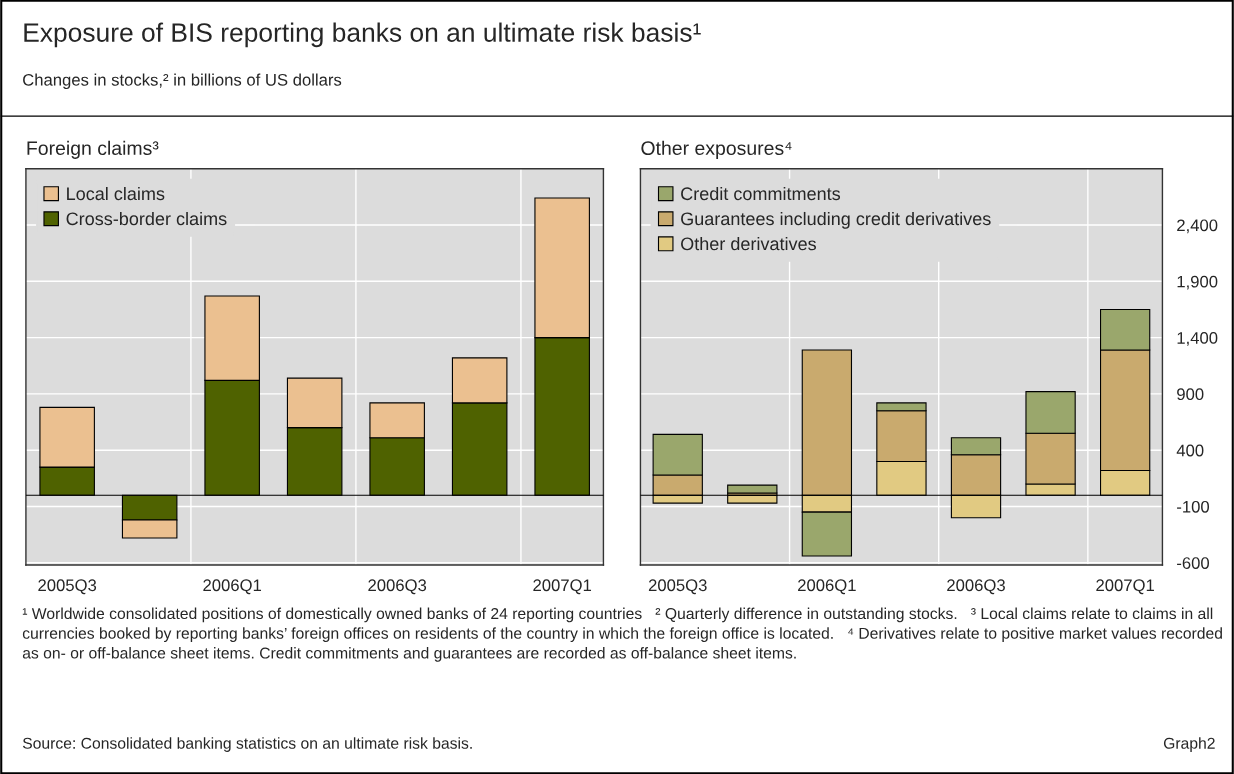 The height and width of the screenshot is (774, 1234). What do you see at coordinates (716, 149) in the screenshot?
I see `chart-title: Other exposures⁴` at bounding box center [716, 149].